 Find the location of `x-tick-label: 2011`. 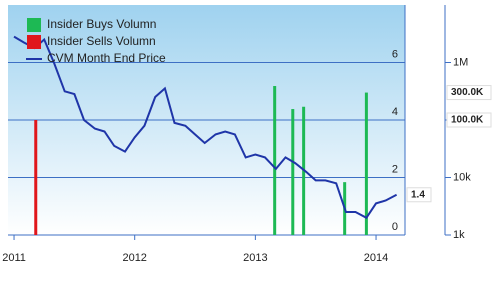

x-tick-label: 2011 is located at coordinates (14, 258).